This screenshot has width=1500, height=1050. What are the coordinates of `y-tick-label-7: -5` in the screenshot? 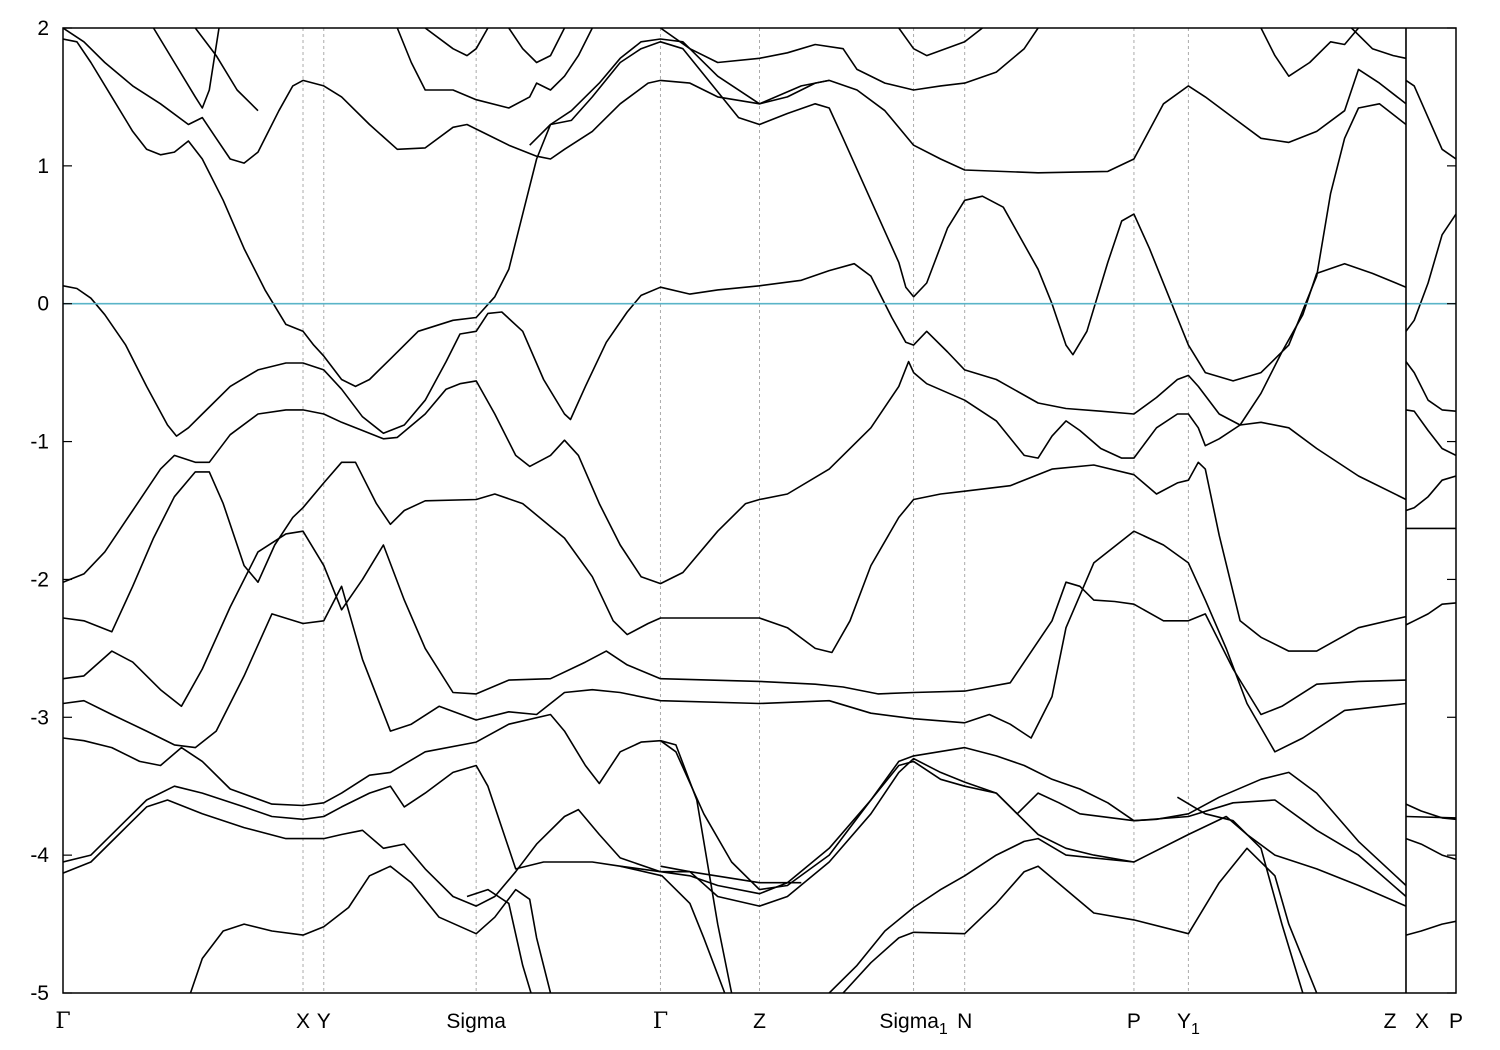 It's located at (39, 993).